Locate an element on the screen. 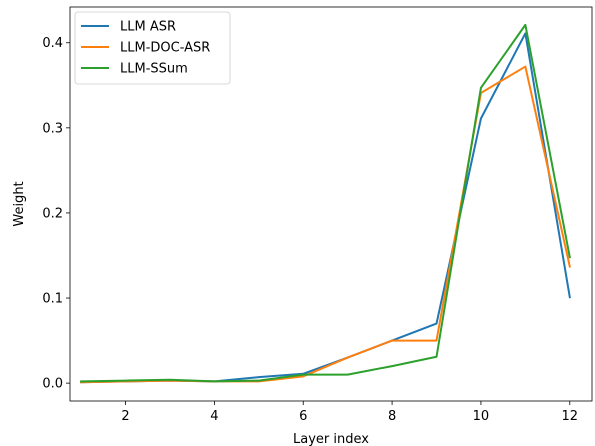 The height and width of the screenshot is (446, 595). x-axis-ticks: 2 4 6 8 10 12 is located at coordinates (349, 412).